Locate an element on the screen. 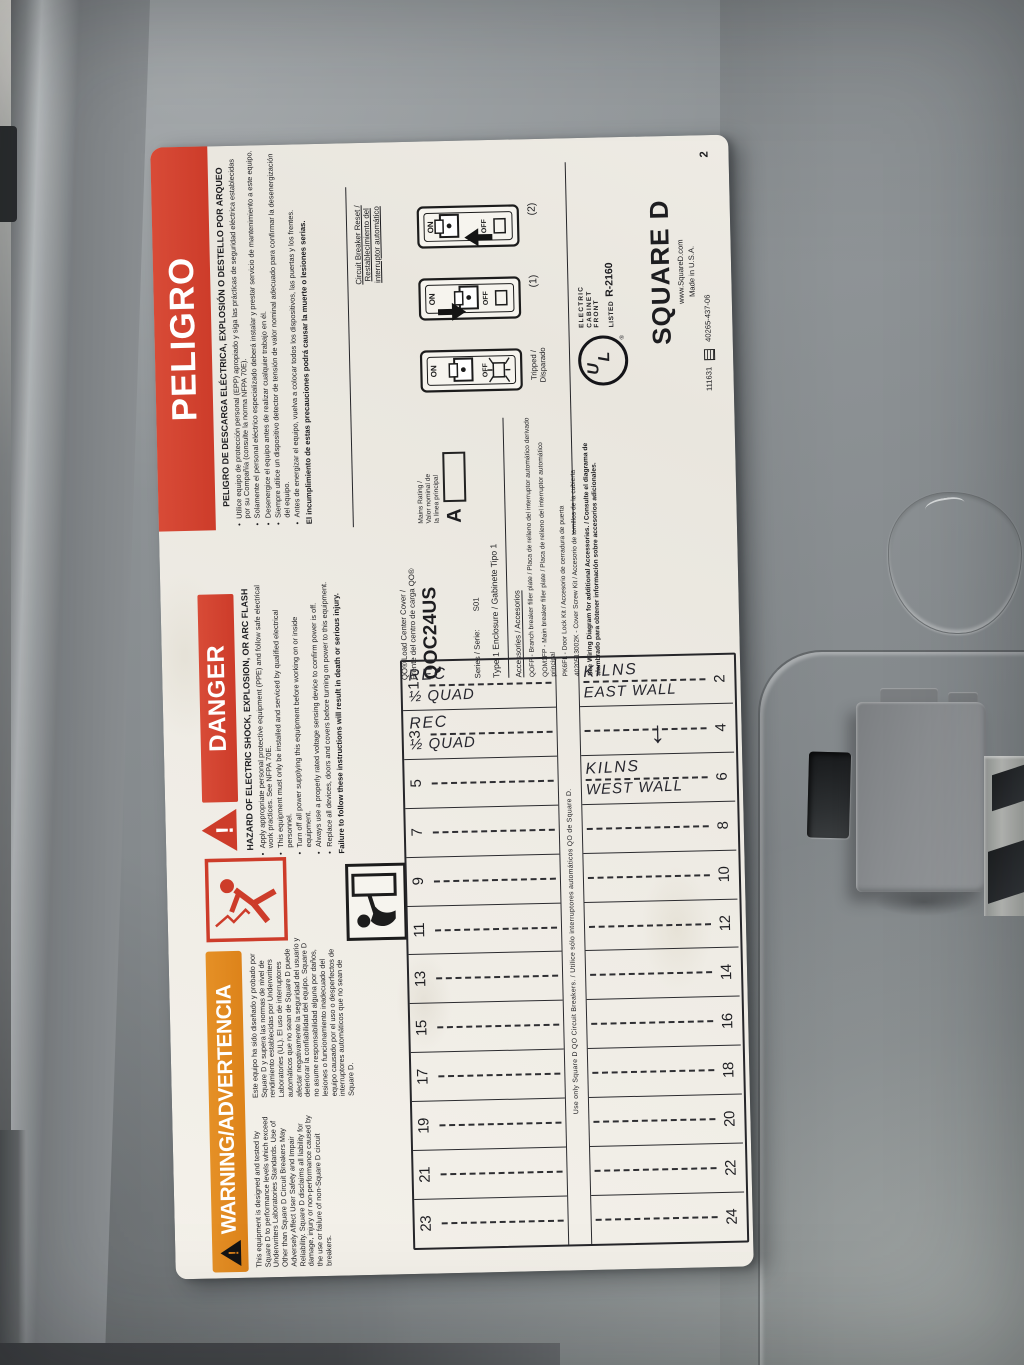  circuit-number: 1 is located at coordinates (414, 685).